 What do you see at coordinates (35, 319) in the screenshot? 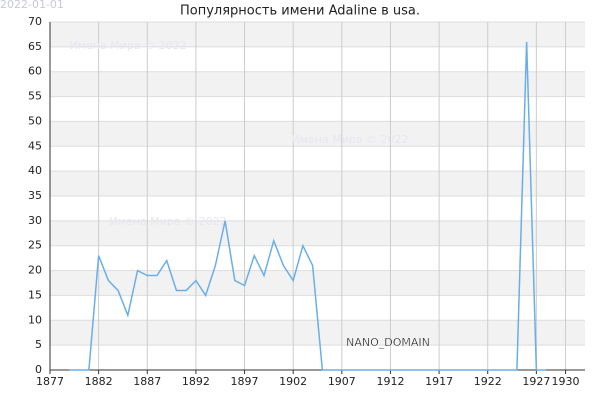
I see `y-tick-label: 10` at bounding box center [35, 319].